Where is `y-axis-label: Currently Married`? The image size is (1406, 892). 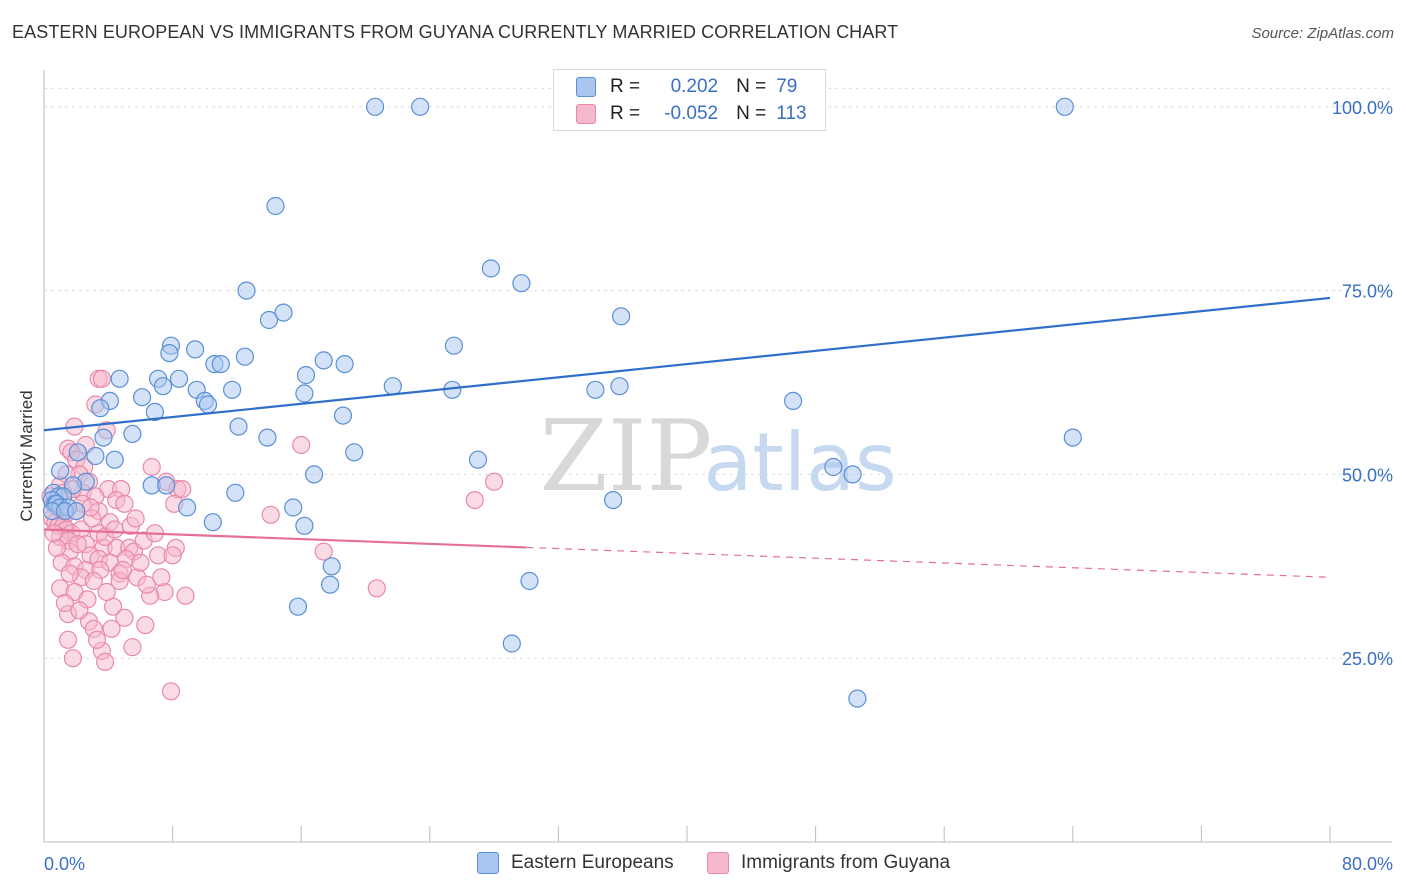 y-axis-label: Currently Married is located at coordinates (26, 456).